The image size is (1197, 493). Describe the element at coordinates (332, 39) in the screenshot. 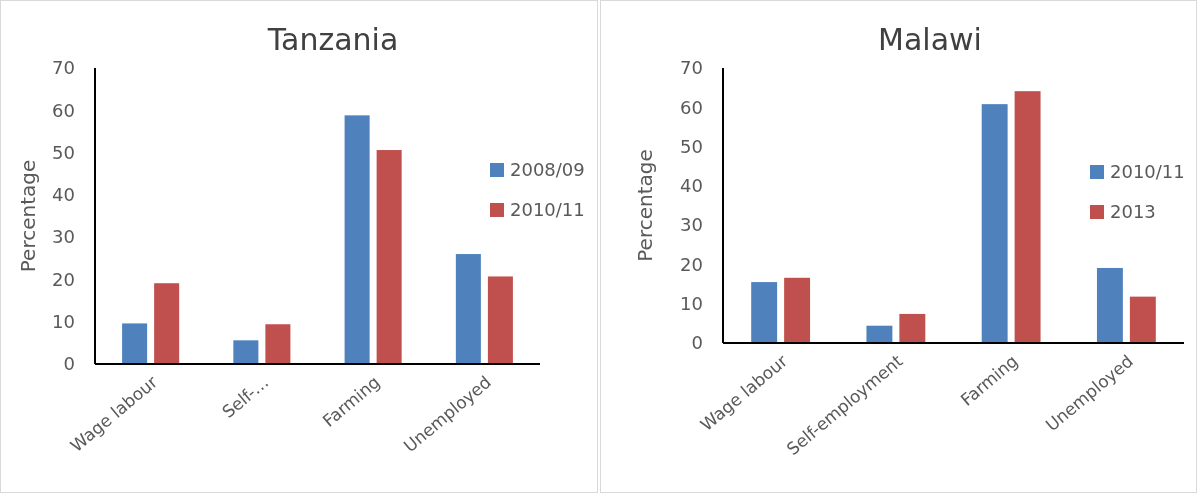

I see `chart-title: Tanzania` at that location.